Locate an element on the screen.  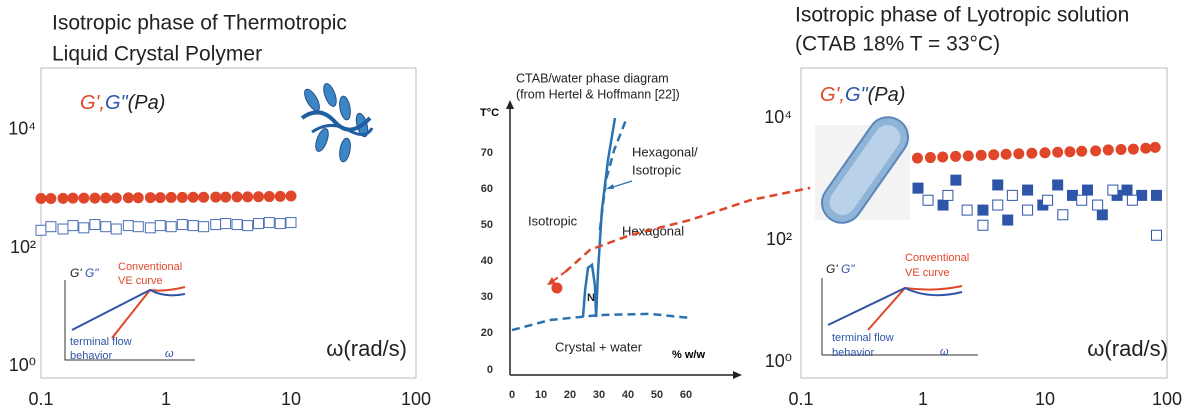
annotation: Hexagonal is located at coordinates (653, 230).